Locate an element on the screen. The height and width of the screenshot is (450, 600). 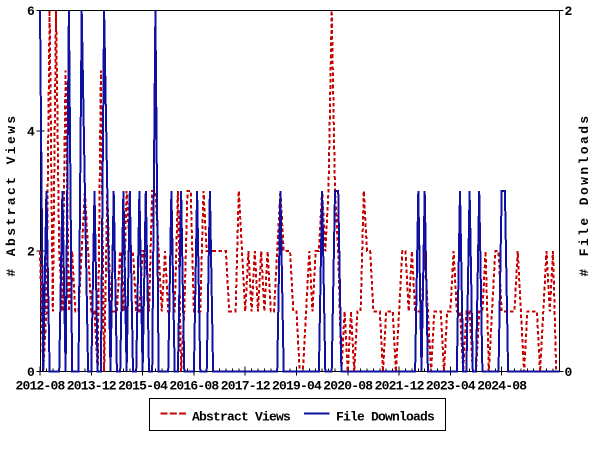
svg-text: 2020-08 is located at coordinates (348, 386).